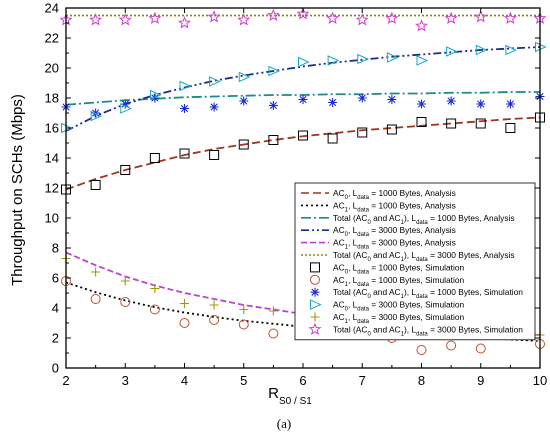 This screenshot has width=550, height=442. I want to click on x-axis-title: RS0 / S1, so click(290, 396).